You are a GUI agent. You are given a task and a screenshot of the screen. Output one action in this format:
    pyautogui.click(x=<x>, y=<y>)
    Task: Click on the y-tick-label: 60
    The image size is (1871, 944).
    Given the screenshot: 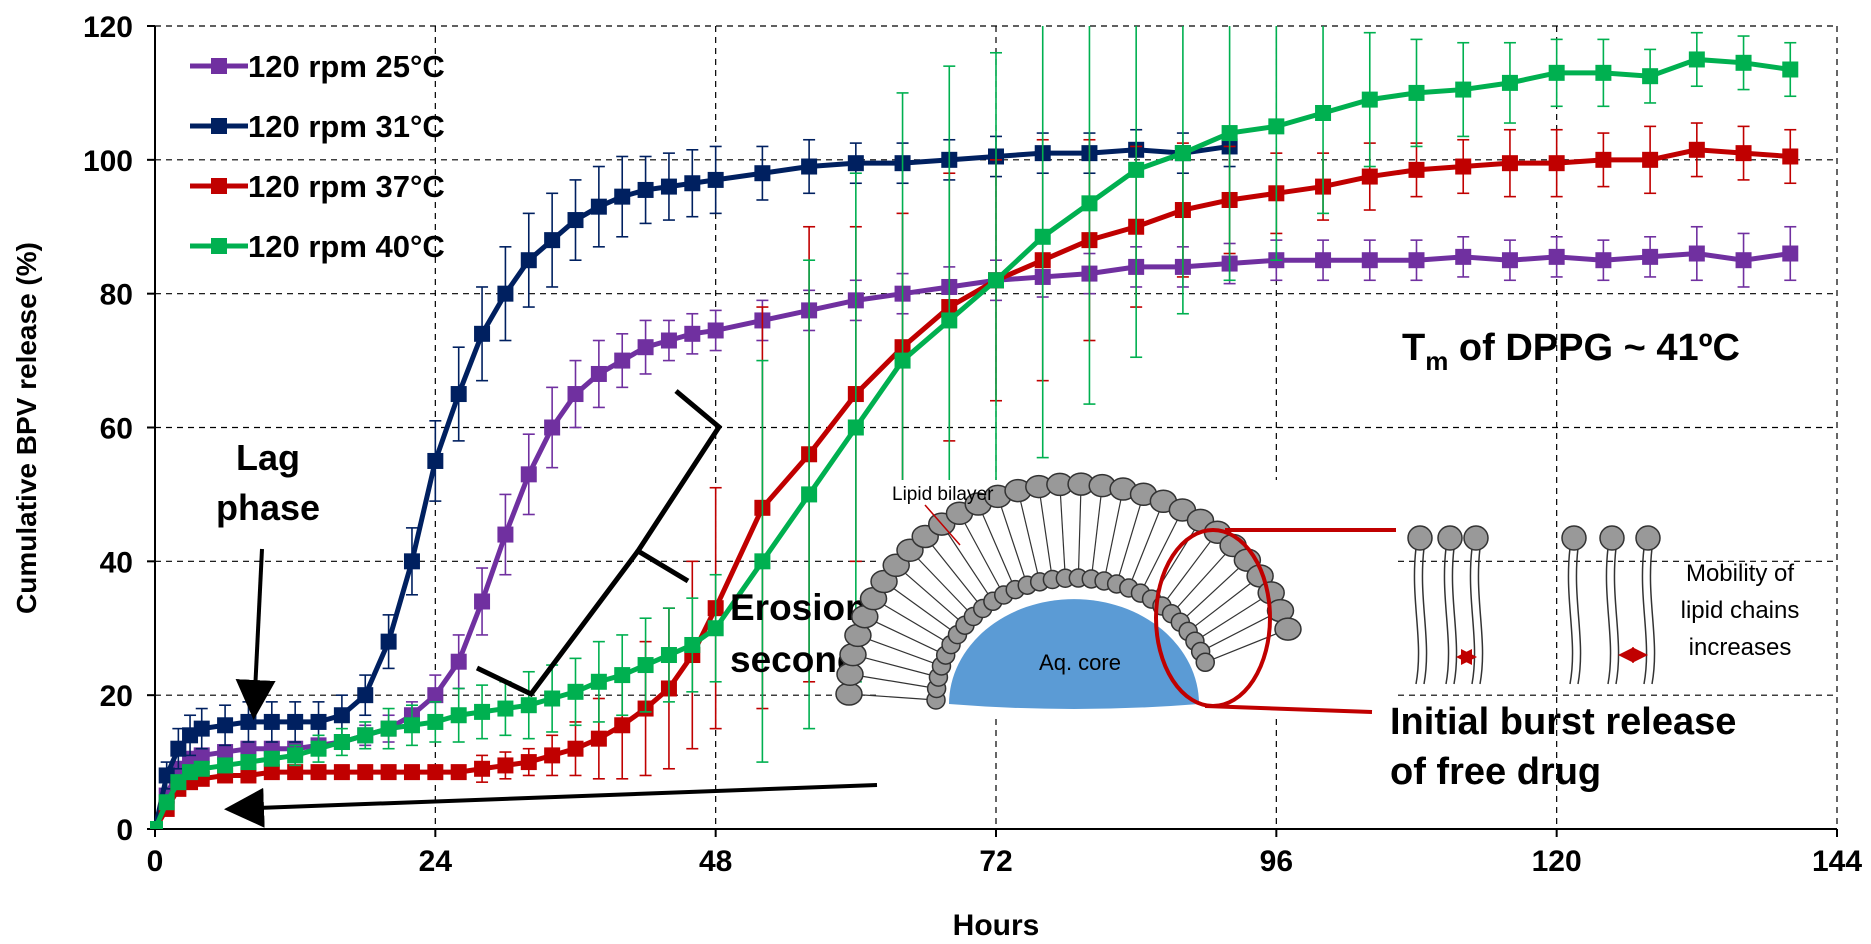 What is the action you would take?
    pyautogui.click(x=116, y=429)
    